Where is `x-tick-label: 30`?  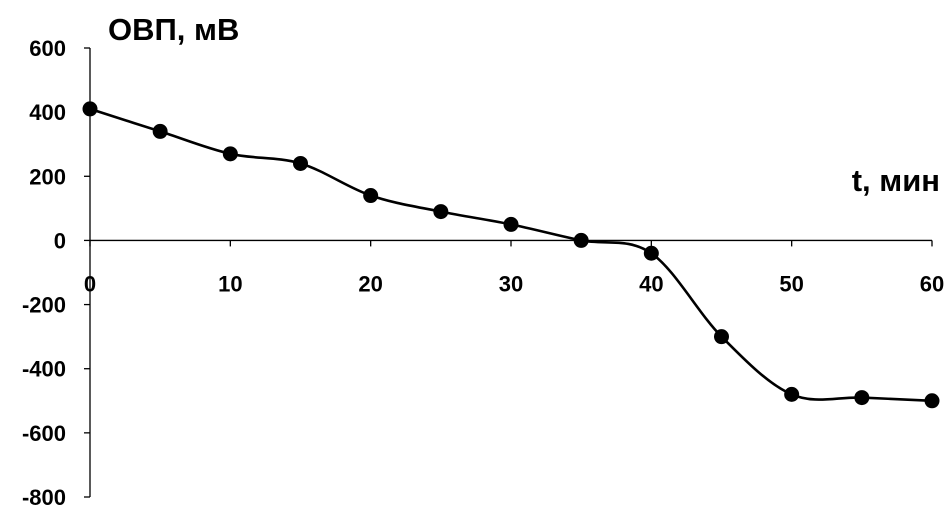 x-tick-label: 30 is located at coordinates (511, 283).